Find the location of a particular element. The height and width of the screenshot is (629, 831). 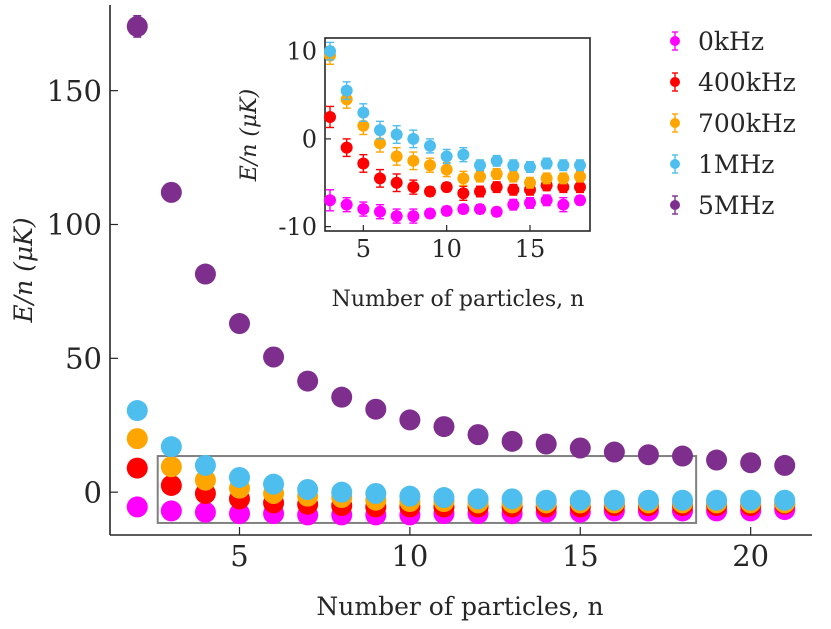

legend-item: 700kHz is located at coordinates (733, 123).